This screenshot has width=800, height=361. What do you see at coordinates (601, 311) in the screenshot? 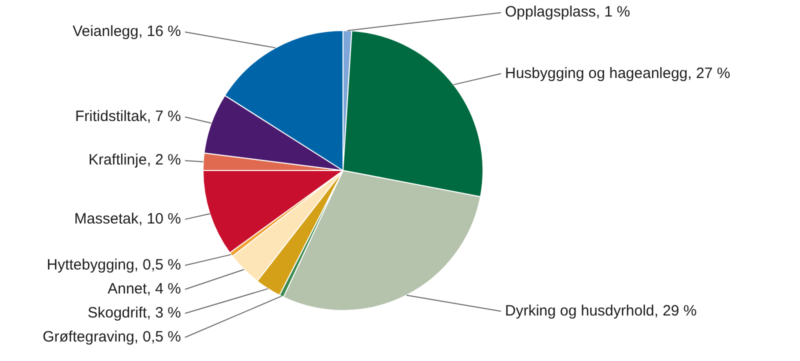
I see `slice-label: Dyrking og husdyrhold, 29 %` at bounding box center [601, 311].